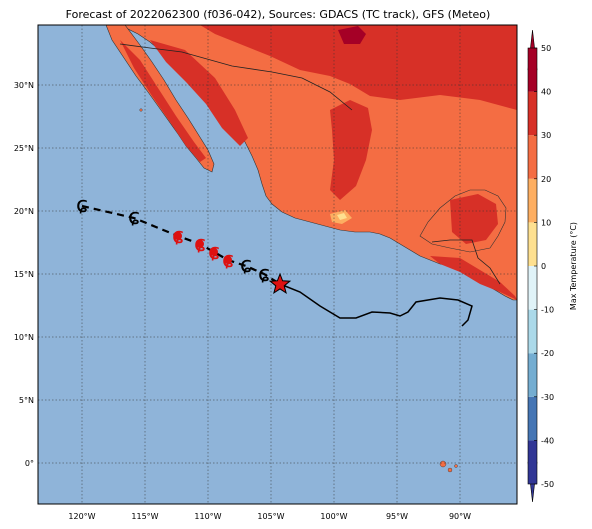 The width and height of the screenshot is (592, 529). What do you see at coordinates (351, 150) in the screenshot?
I see `land-hot-gulf` at bounding box center [351, 150].